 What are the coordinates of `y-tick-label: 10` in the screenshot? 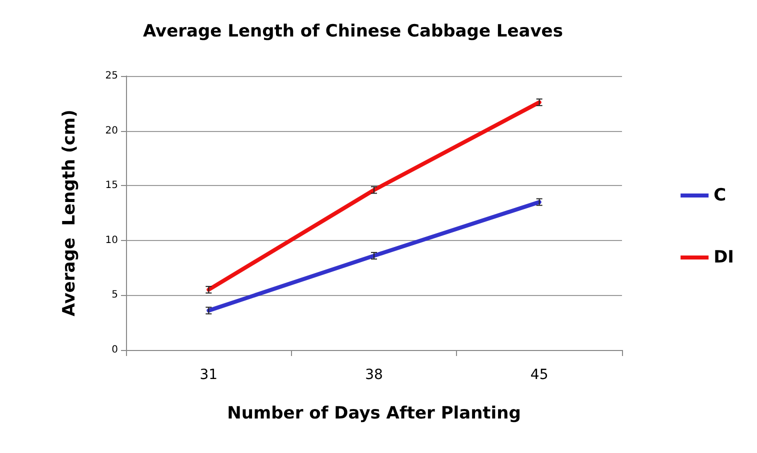 It's located at (111, 240).